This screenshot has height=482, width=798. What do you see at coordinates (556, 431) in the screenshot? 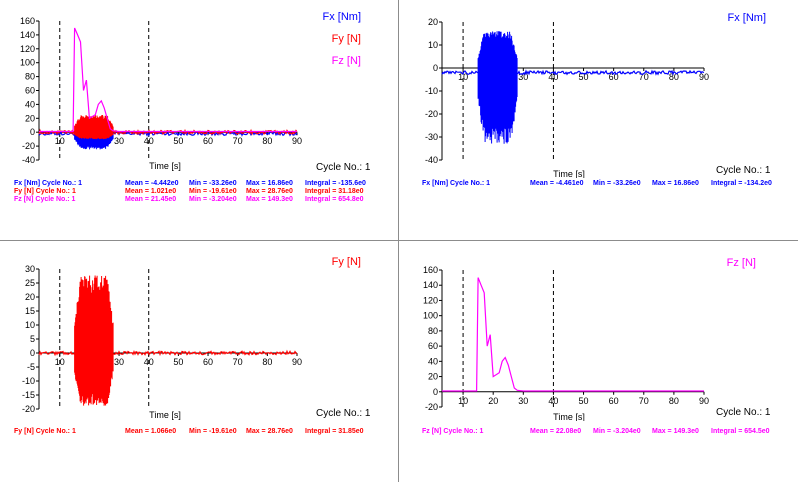
I see `stats-mean: Mean = 22.08e0` at bounding box center [556, 431].